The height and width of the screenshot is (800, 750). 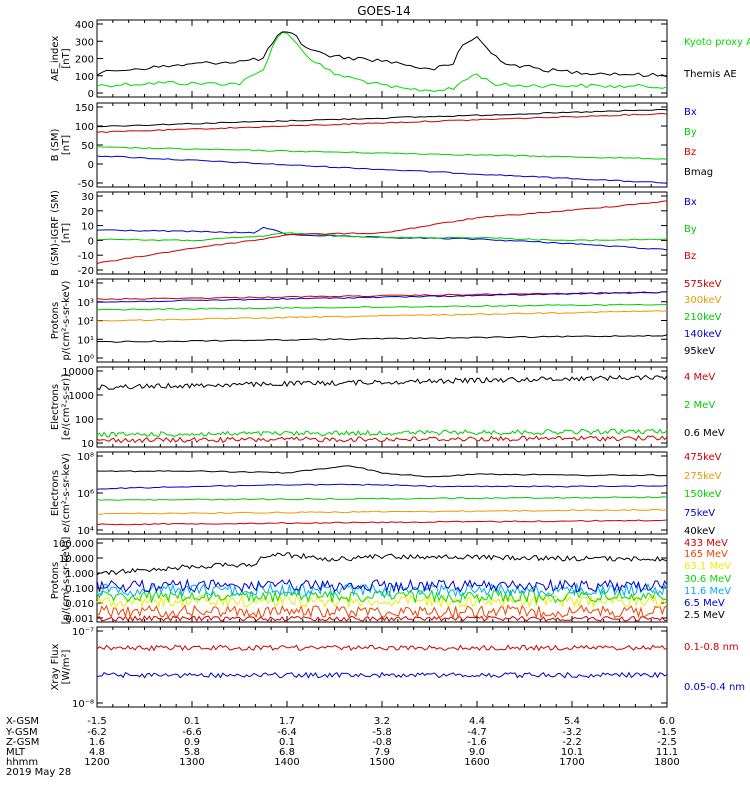 What do you see at coordinates (84, 25) in the screenshot?
I see `y-tick-label: 400` at bounding box center [84, 25].